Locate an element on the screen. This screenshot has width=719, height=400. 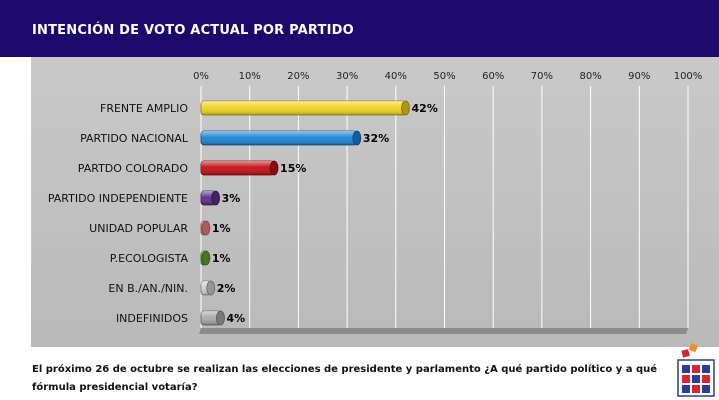
category-label: P.ECOLOGISTA is located at coordinates (149, 258).